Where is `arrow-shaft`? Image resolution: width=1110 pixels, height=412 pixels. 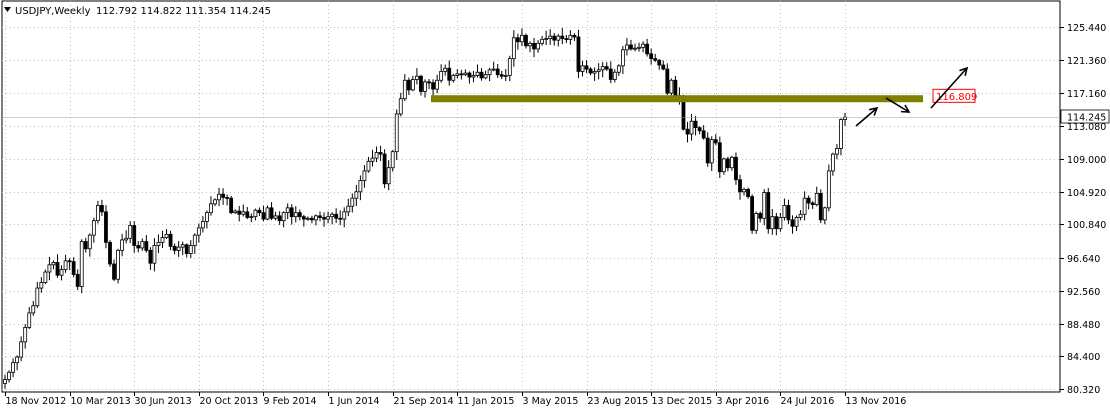 arrow-shaft is located at coordinates (949, 88).